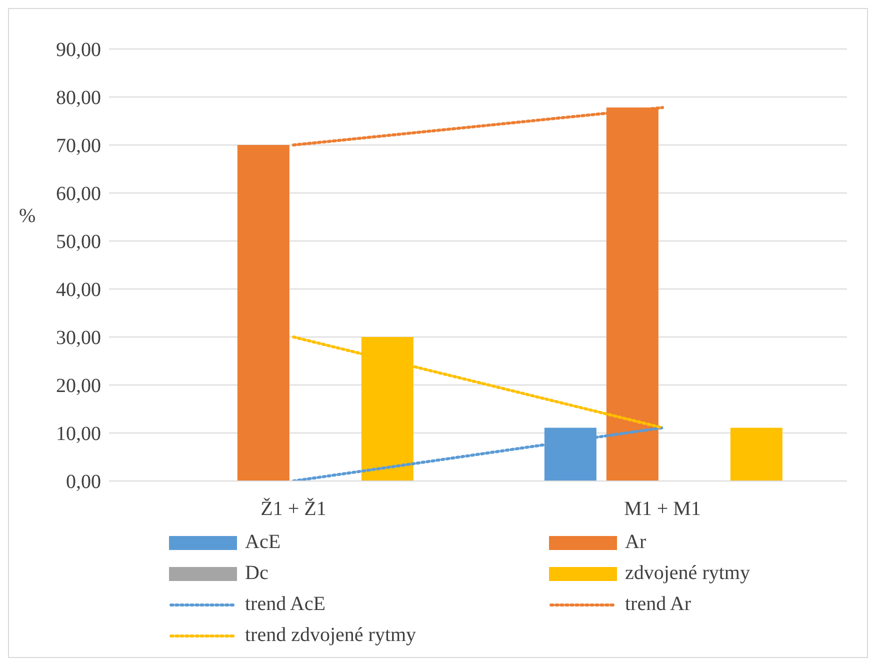  What do you see at coordinates (293, 508) in the screenshot?
I see `x-tick-label: Ž1 + Ž1` at bounding box center [293, 508].